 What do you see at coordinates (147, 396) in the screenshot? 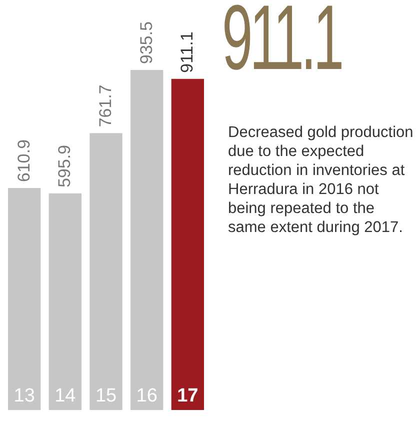
I see `x-tick-label: 16` at bounding box center [147, 396].